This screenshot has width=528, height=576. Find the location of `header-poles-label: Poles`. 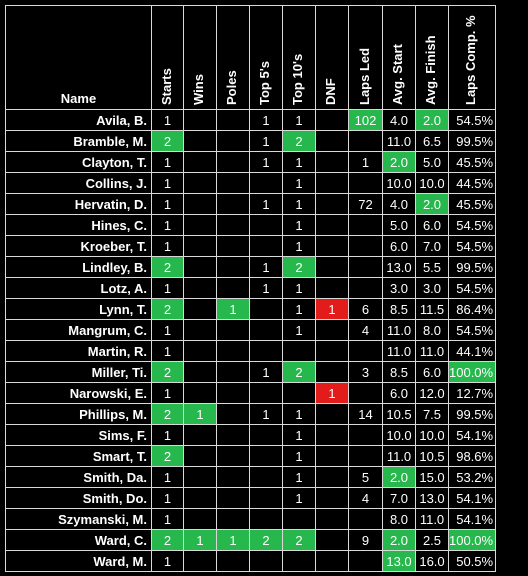

header-poles-label: Poles is located at coordinates (231, 87).